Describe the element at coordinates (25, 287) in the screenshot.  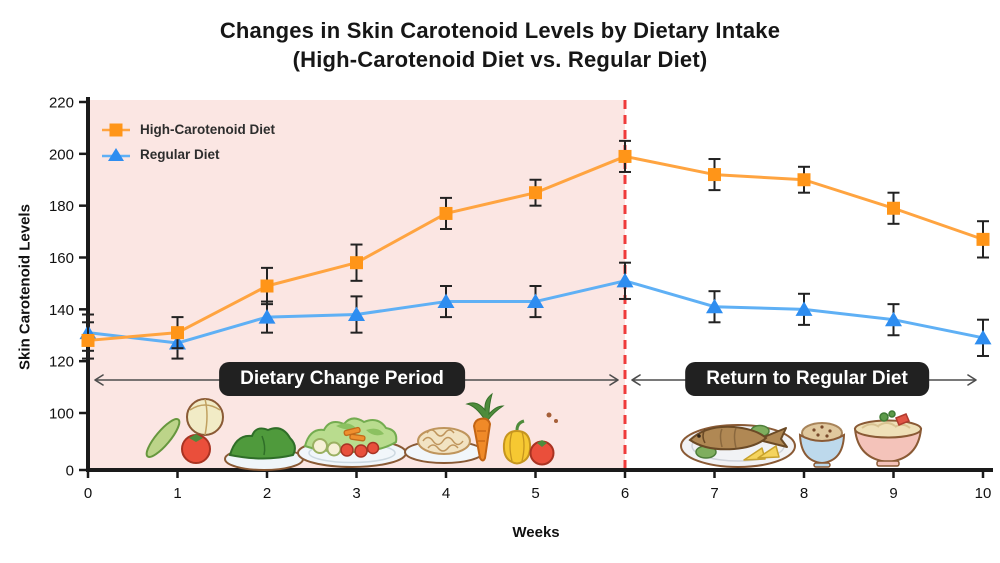
I see `y-axis-label: Skin Carotenoid Levels` at that location.